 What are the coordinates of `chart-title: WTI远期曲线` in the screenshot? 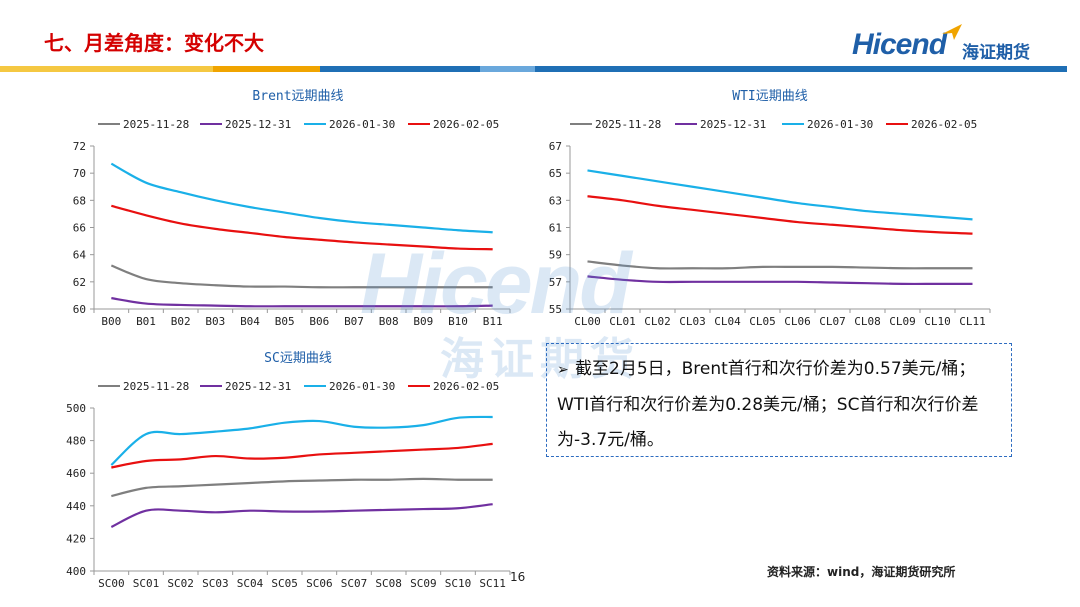 It's located at (769, 96).